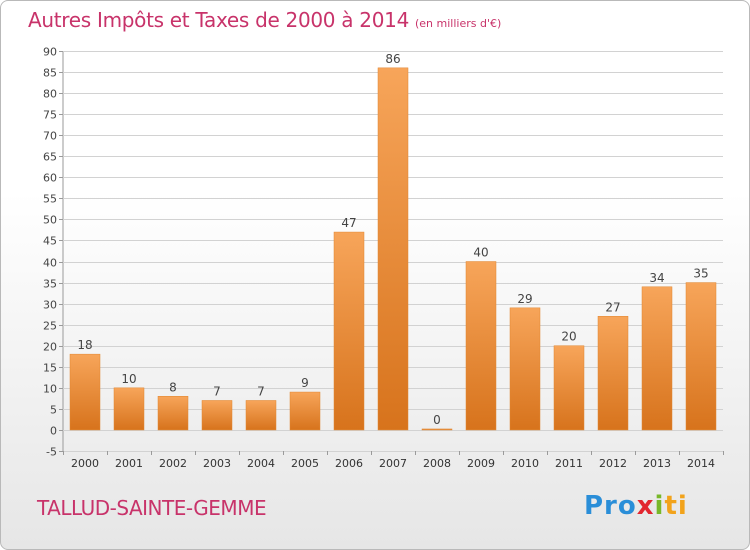 The width and height of the screenshot is (750, 550). What do you see at coordinates (50, 94) in the screenshot?
I see `y-tick-label: 80` at bounding box center [50, 94].